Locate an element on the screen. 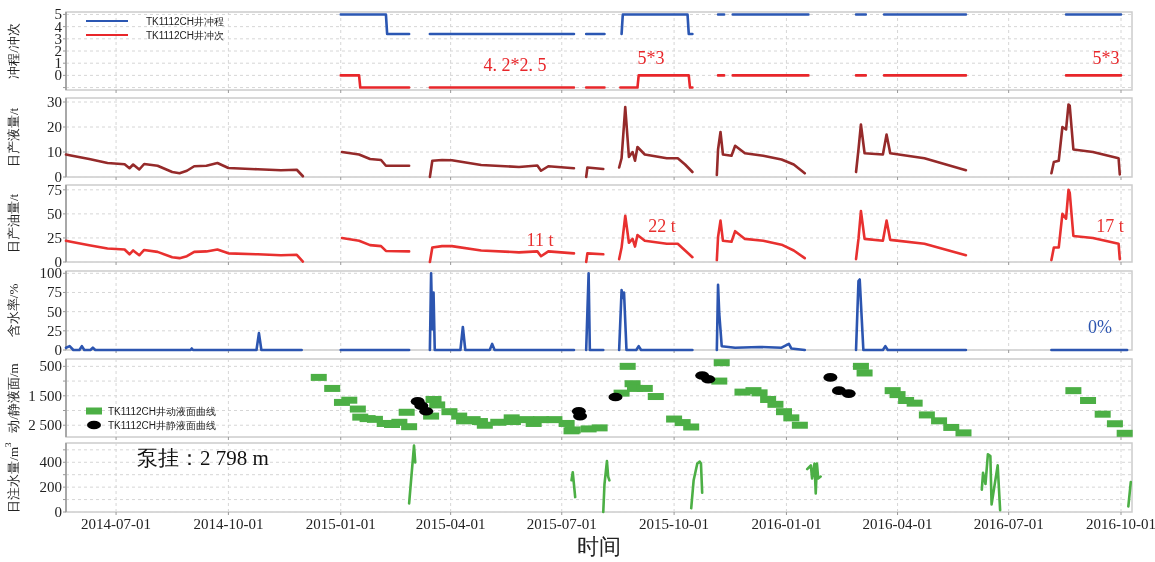  x-tick-label: 2015-01-01 is located at coordinates (340, 524).